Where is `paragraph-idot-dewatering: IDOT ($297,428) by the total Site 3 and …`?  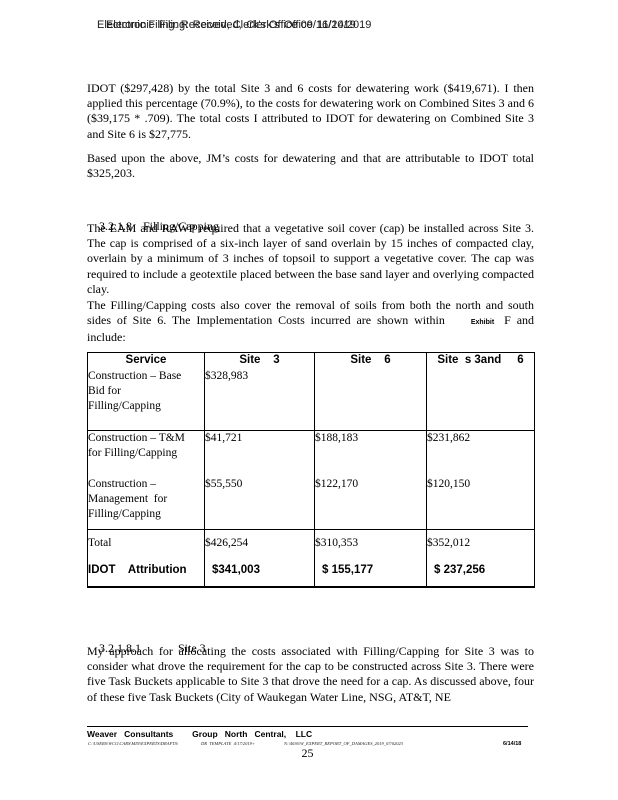
paragraph-idot-dewatering: IDOT ($297,428) by the total Site 3 and … is located at coordinates (310, 111).